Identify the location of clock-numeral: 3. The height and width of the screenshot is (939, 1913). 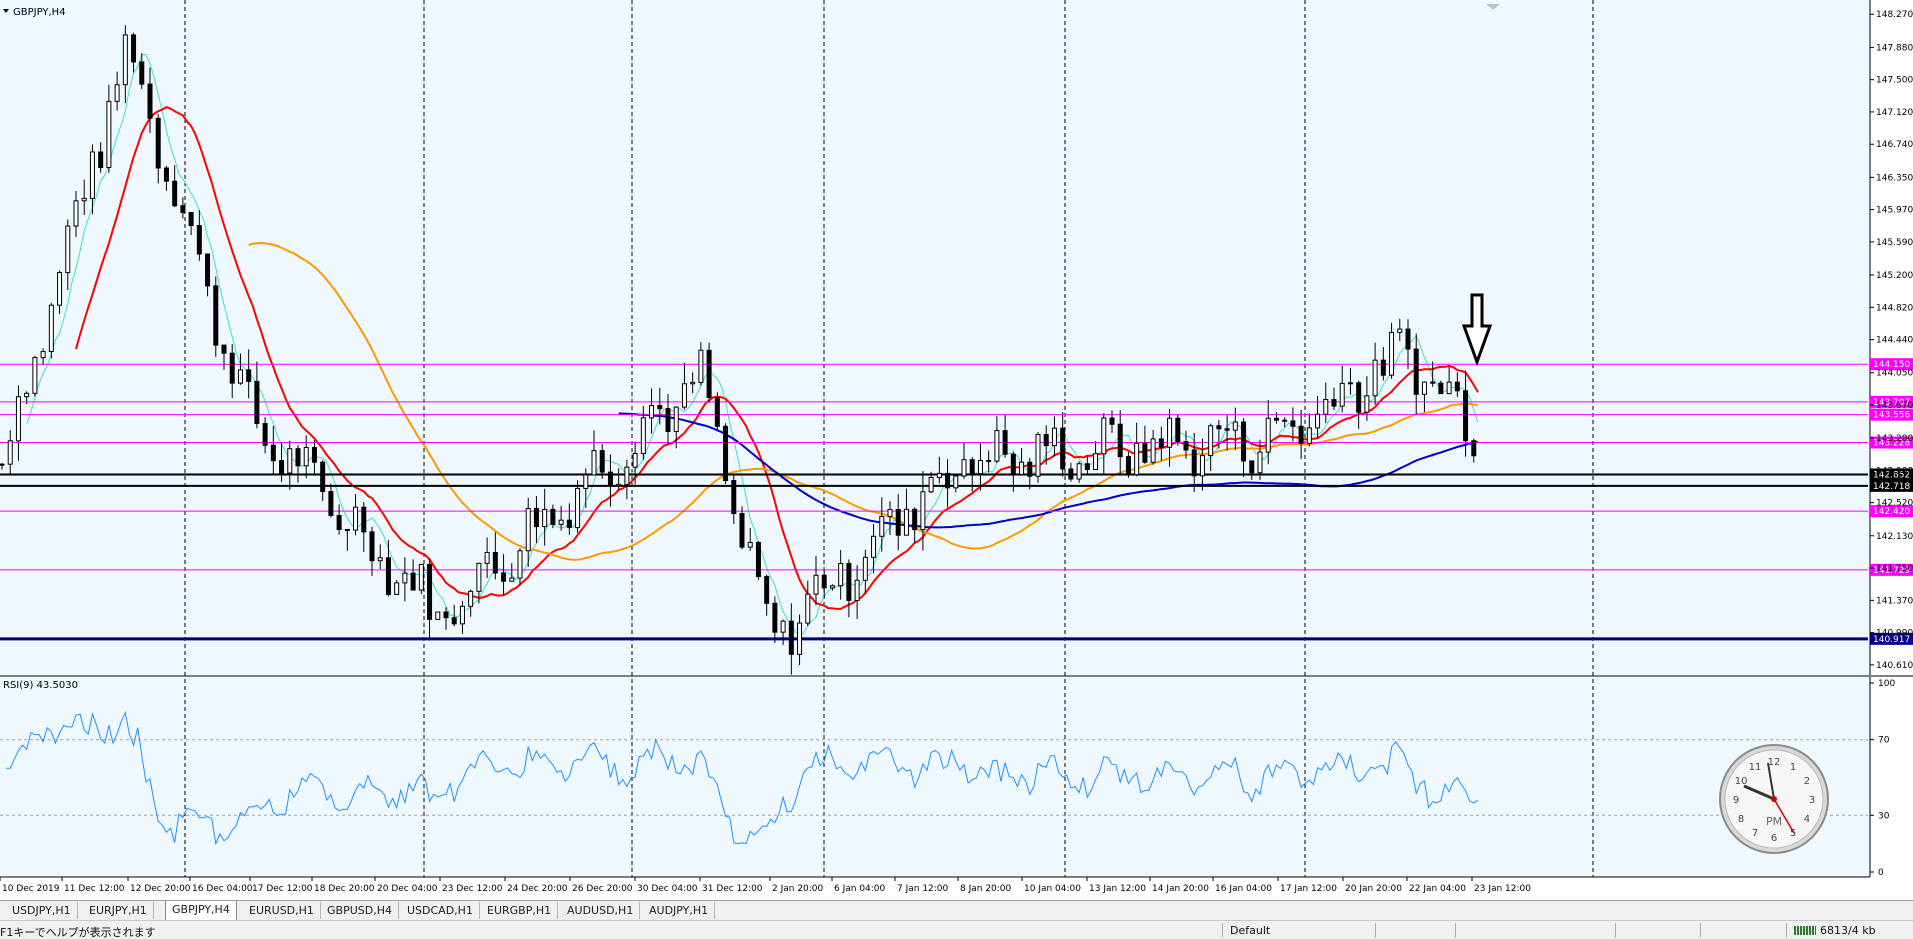
(1812, 800).